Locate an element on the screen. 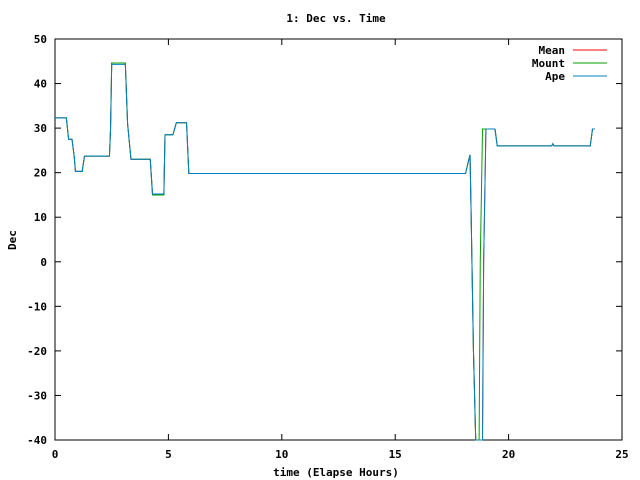  legend-label-ape: Ape is located at coordinates (555, 76).